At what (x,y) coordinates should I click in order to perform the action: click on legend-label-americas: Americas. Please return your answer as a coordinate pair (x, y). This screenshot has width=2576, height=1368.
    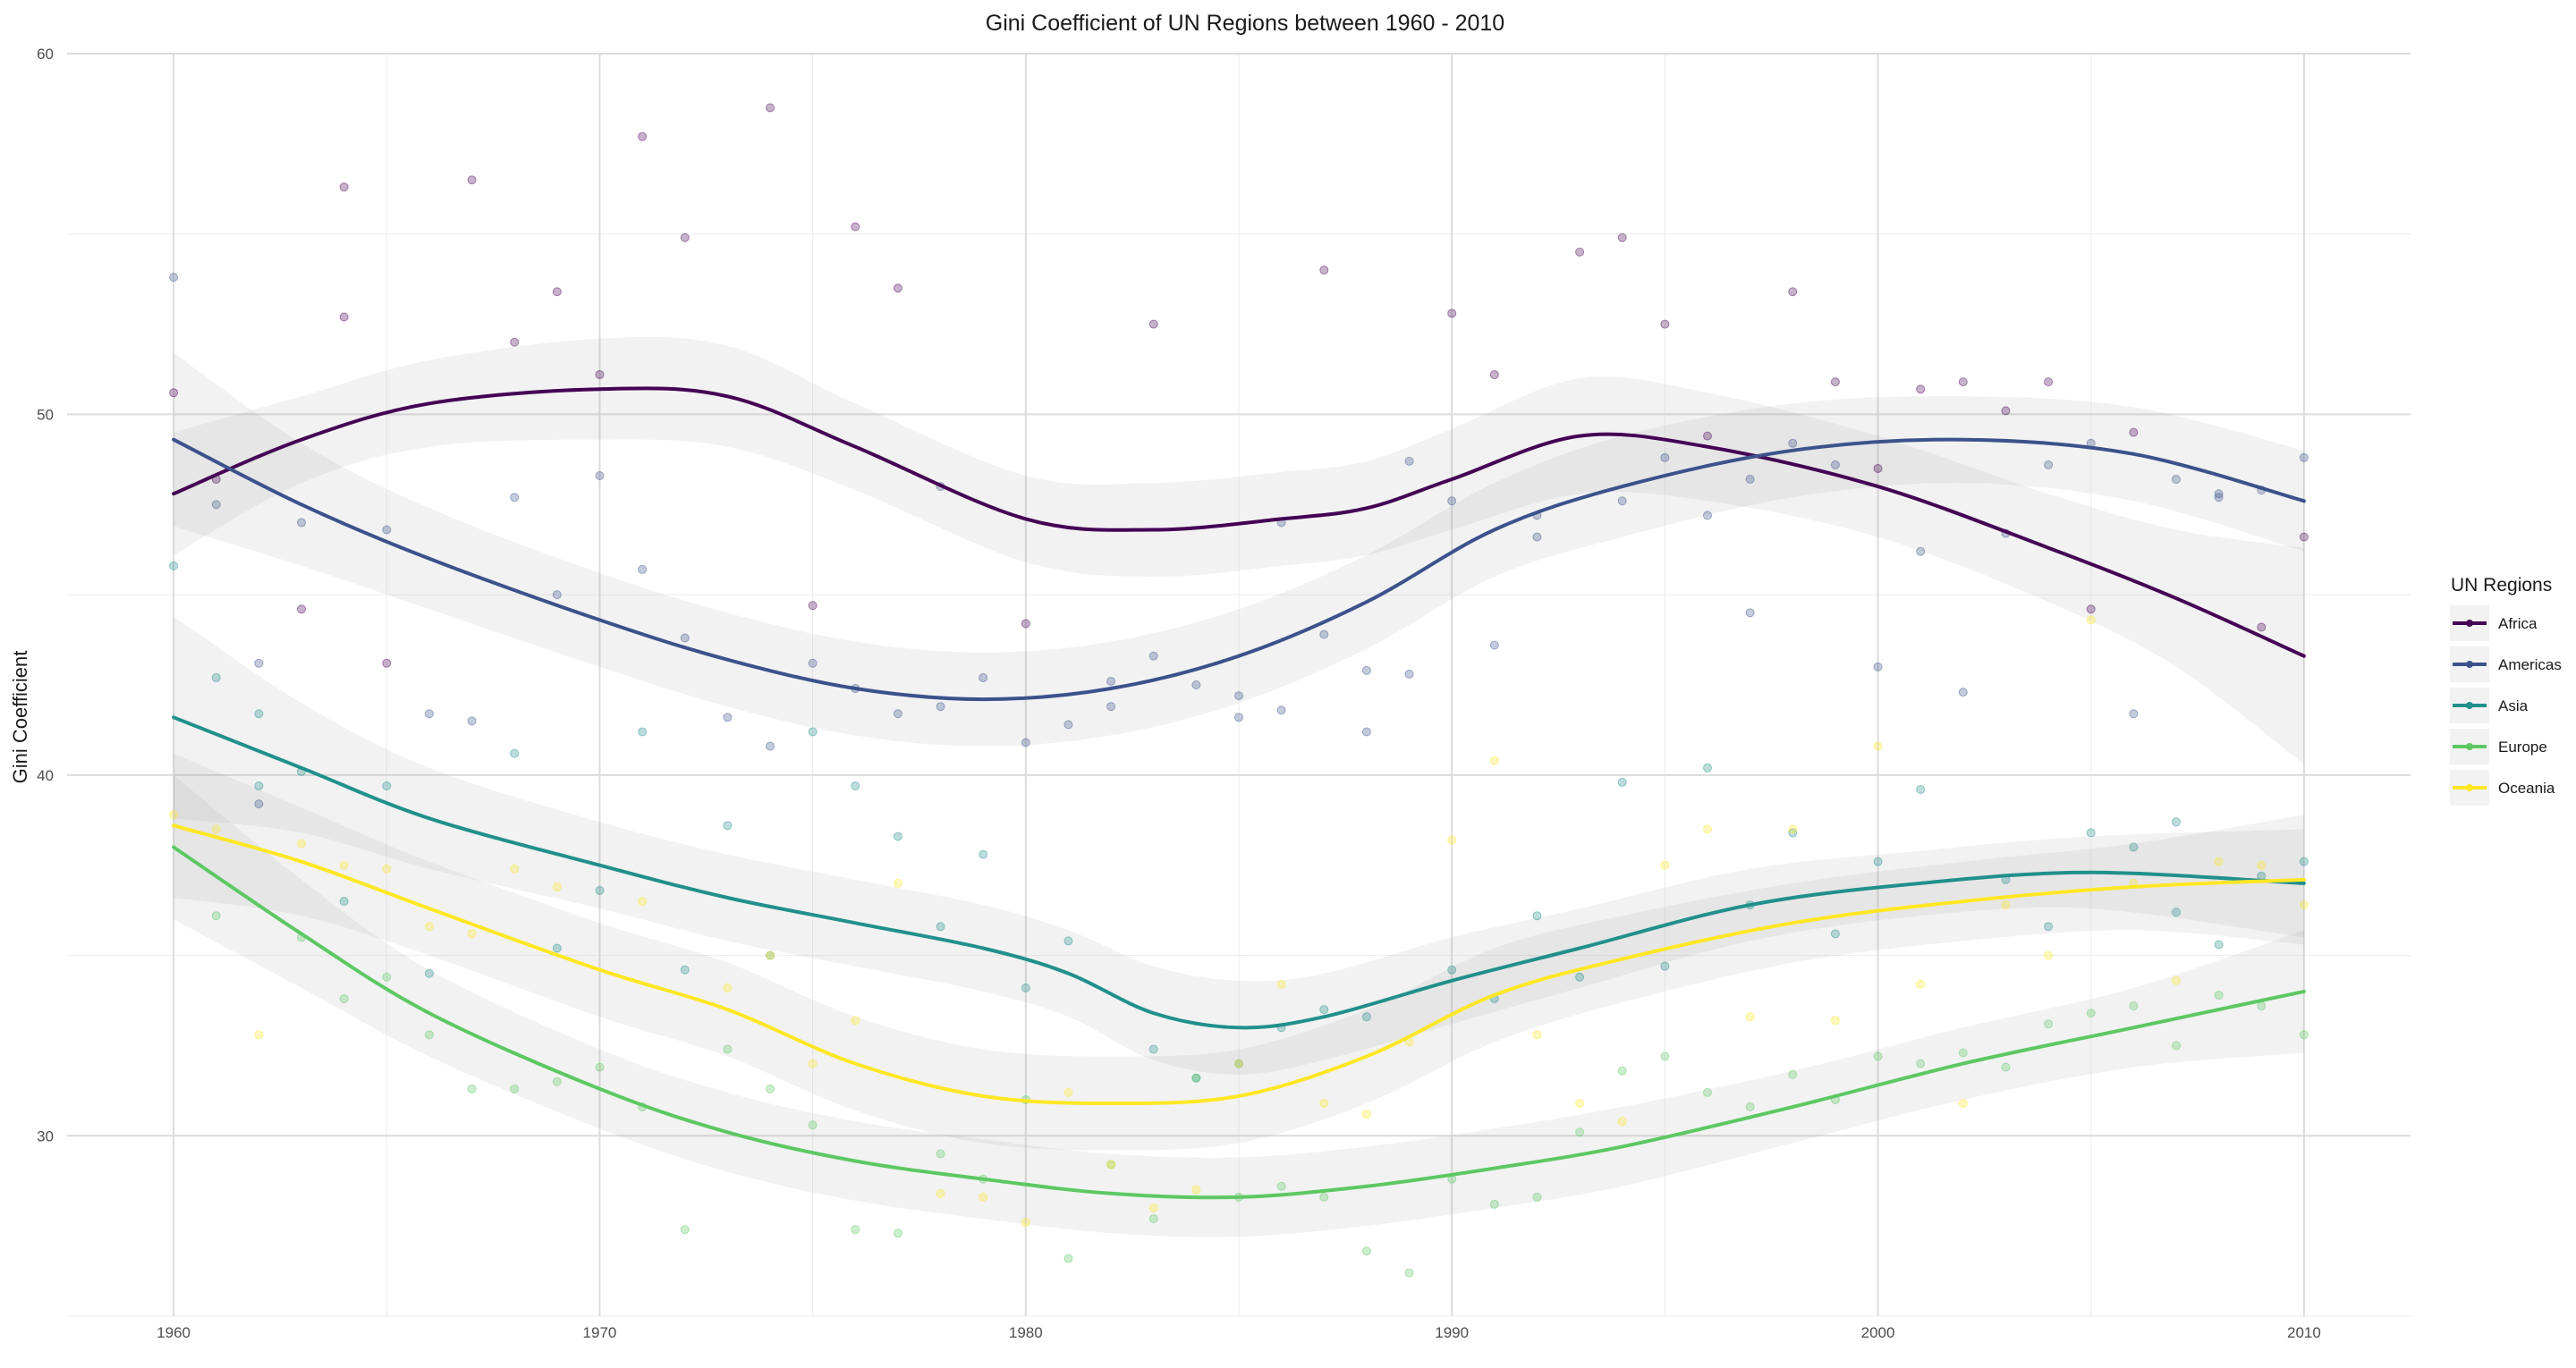
    Looking at the image, I should click on (2530, 665).